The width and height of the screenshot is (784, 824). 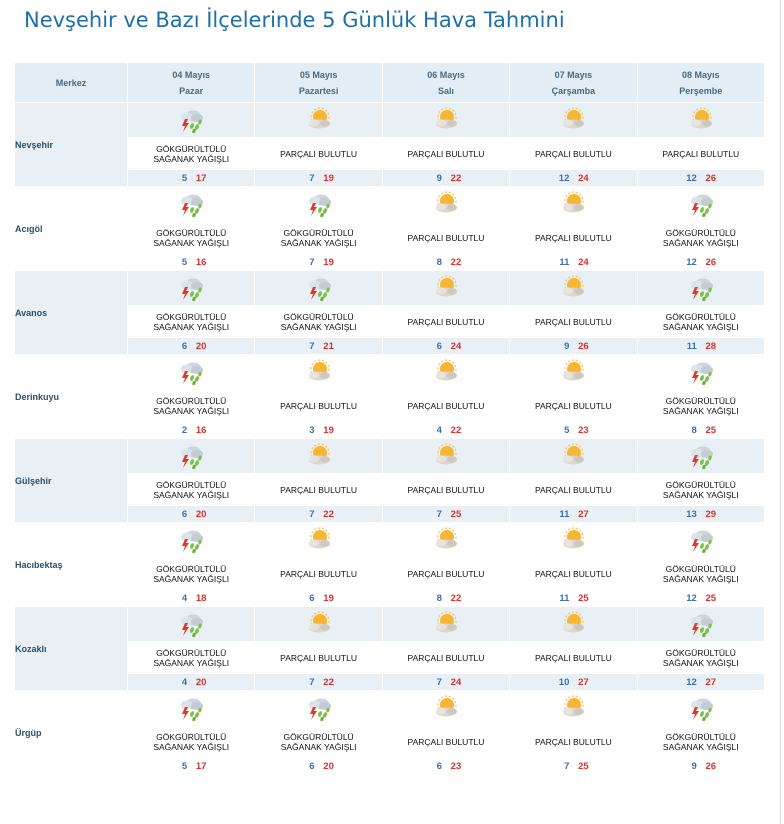 I want to click on max-temp: 17, so click(x=201, y=766).